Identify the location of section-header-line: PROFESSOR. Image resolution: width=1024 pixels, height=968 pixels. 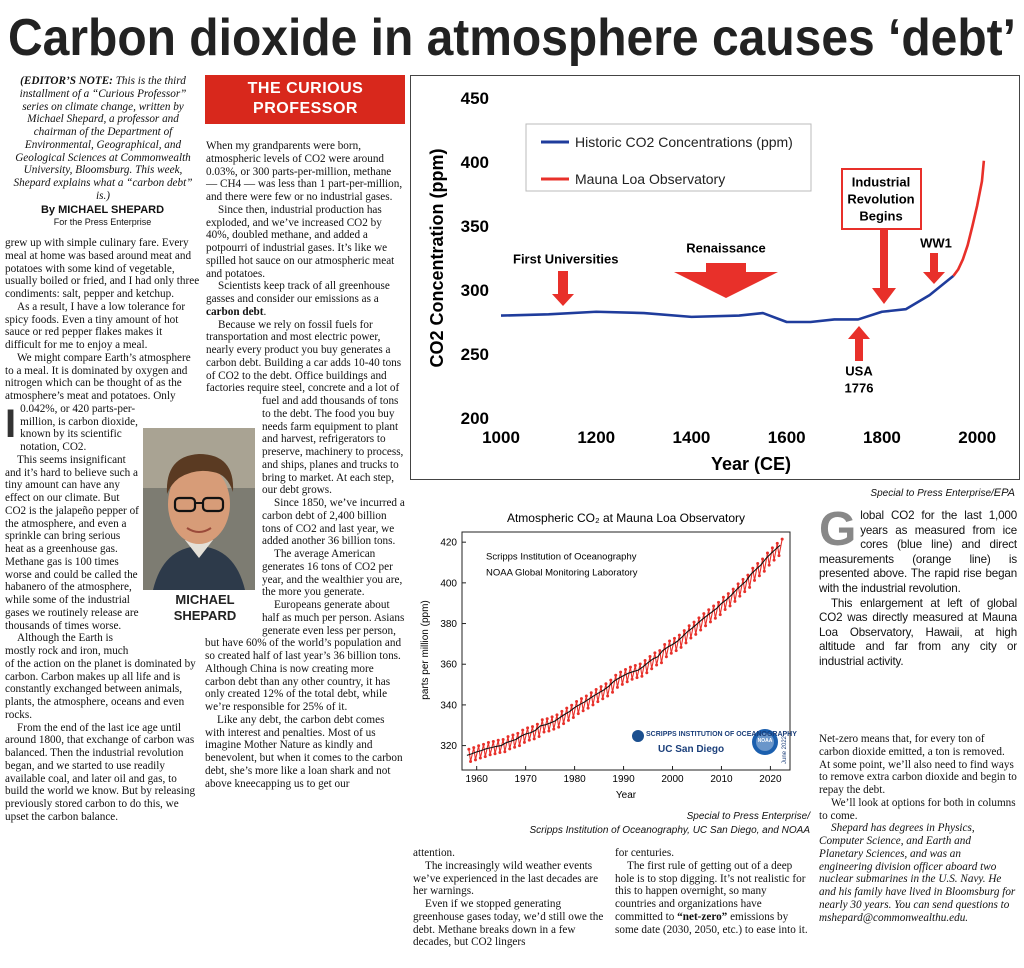
(305, 108).